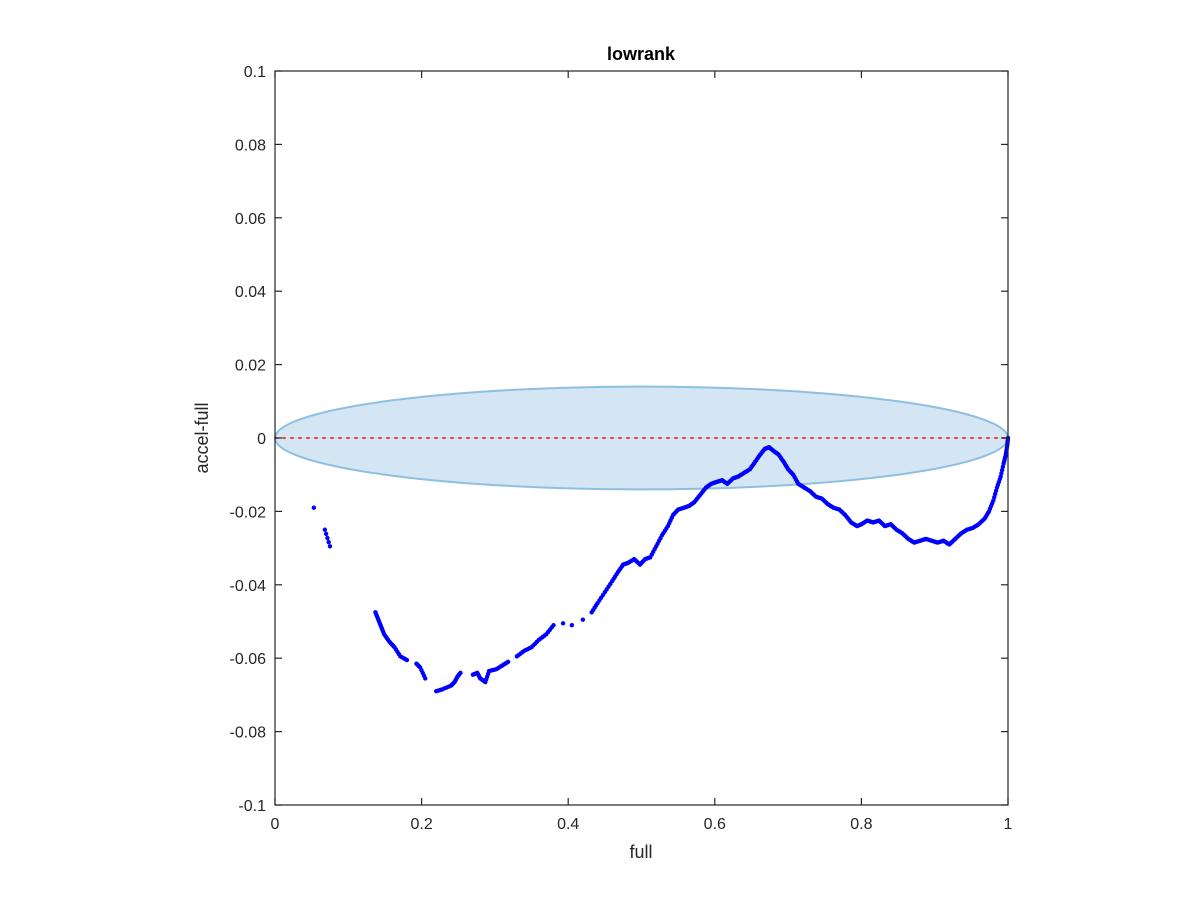 The width and height of the screenshot is (1200, 900). What do you see at coordinates (252, 806) in the screenshot?
I see `y-tick-label: -0.1` at bounding box center [252, 806].